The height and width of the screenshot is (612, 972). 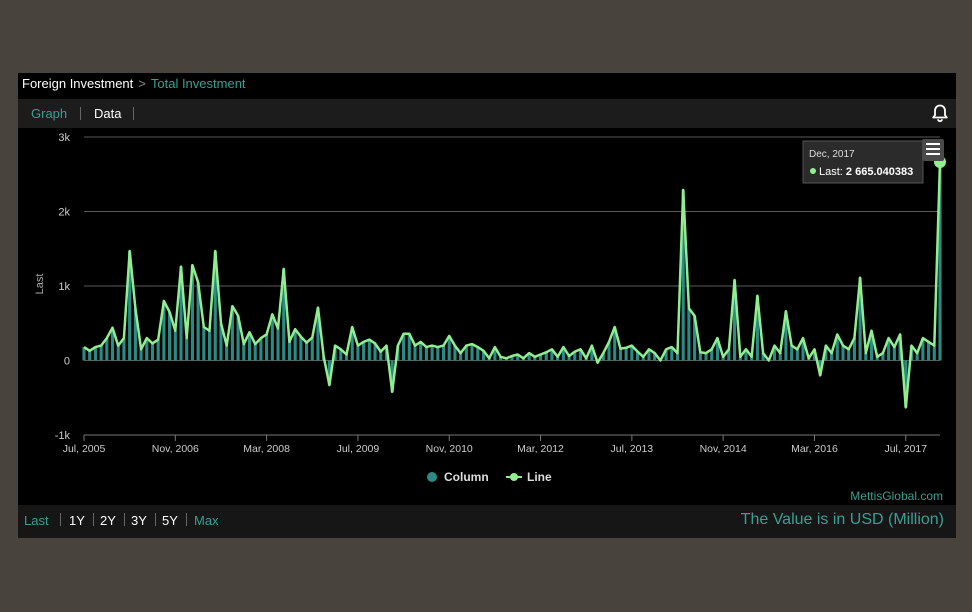 I want to click on x-tick-label: Jul, 2005, so click(x=84, y=449).